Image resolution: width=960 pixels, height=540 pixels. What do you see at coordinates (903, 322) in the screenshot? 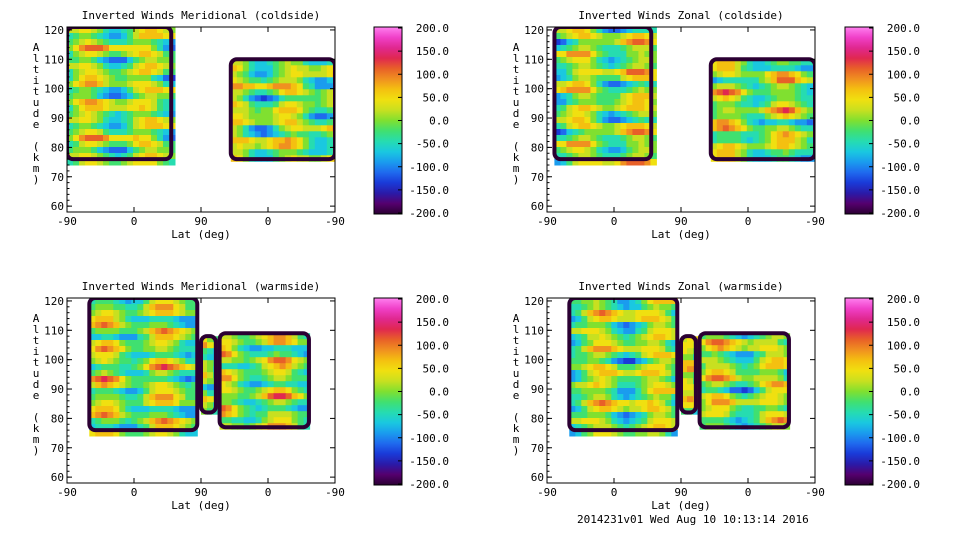
I see `colorbar-tick-label: 150.0` at bounding box center [903, 322].